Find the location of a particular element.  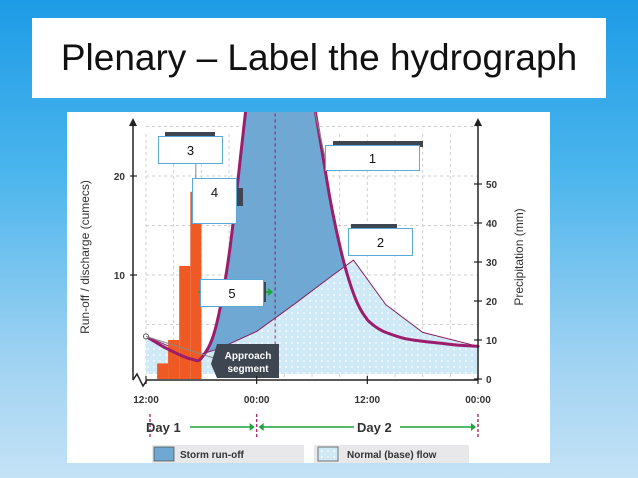

approach-leader is located at coordinates (181, 347).